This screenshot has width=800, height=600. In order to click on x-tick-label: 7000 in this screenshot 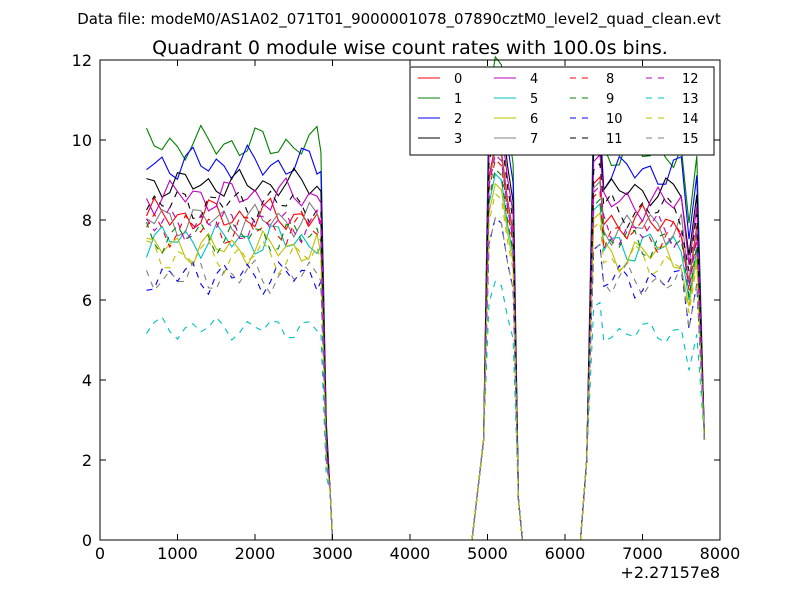, I will do `click(642, 553)`.